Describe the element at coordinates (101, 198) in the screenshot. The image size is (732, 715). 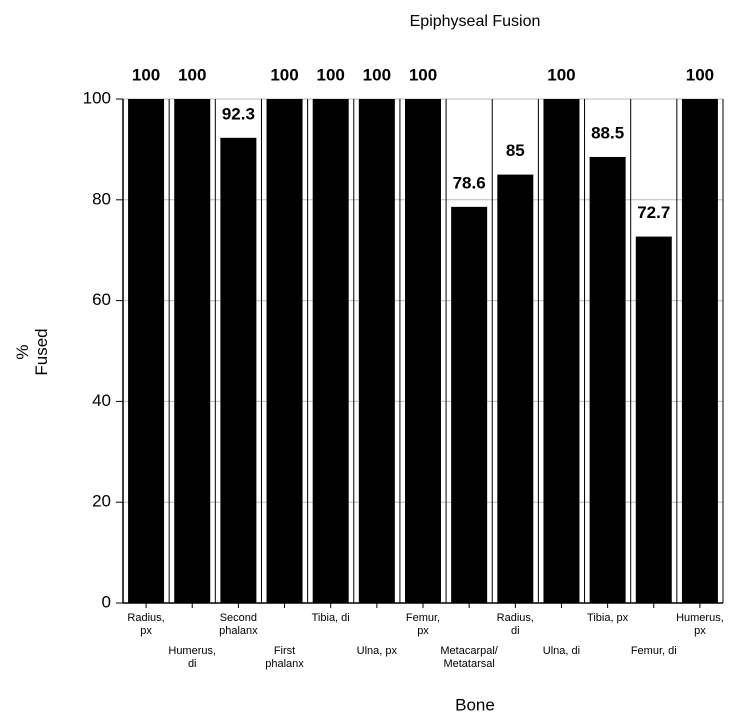
I see `y-tick-label: 80` at that location.